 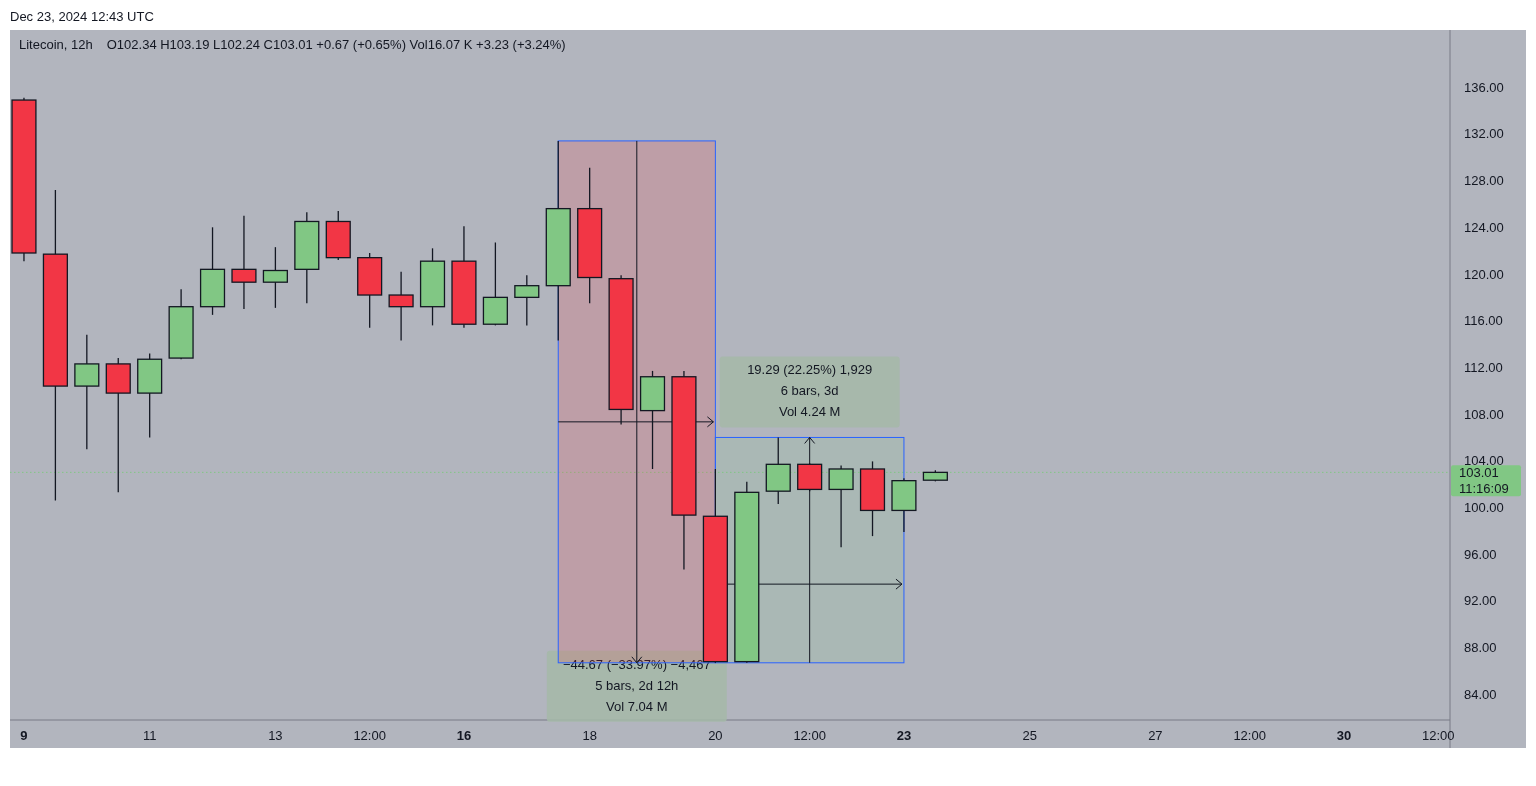 I want to click on y-tick-label: 116.00, so click(x=1483, y=321).